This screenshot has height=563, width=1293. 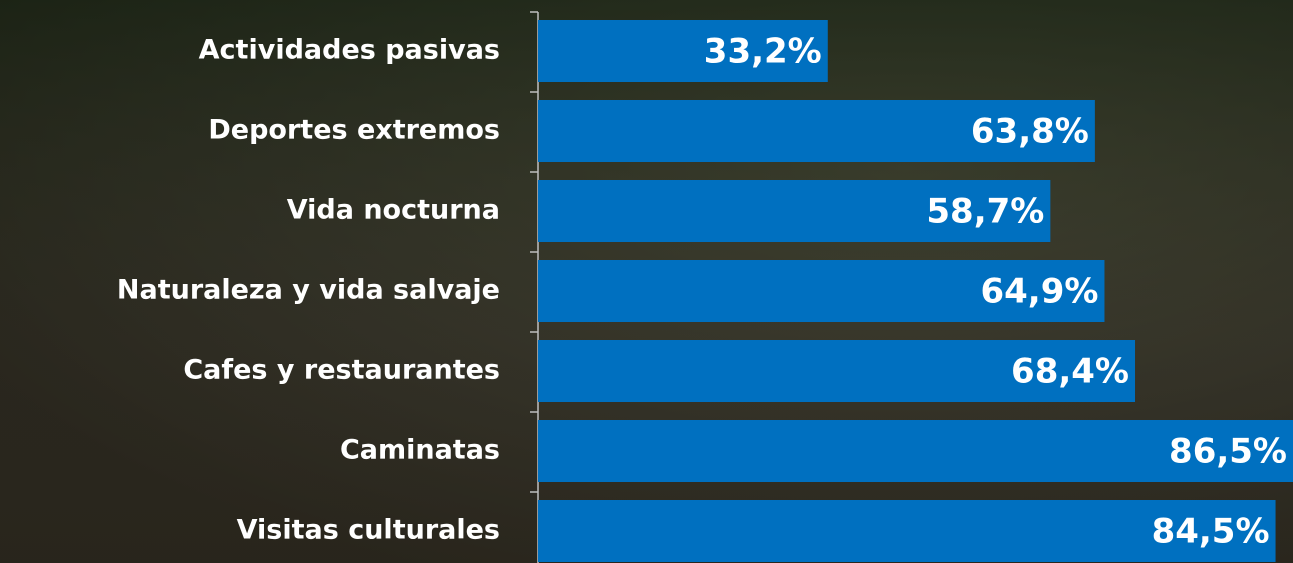 What do you see at coordinates (368, 530) in the screenshot?
I see `category-label: Visitas culturales` at bounding box center [368, 530].